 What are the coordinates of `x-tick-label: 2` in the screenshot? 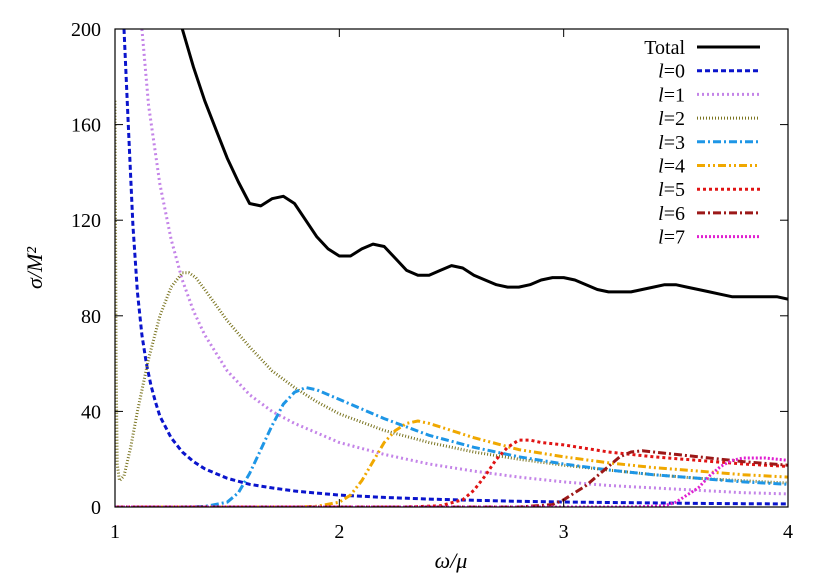 It's located at (339, 532).